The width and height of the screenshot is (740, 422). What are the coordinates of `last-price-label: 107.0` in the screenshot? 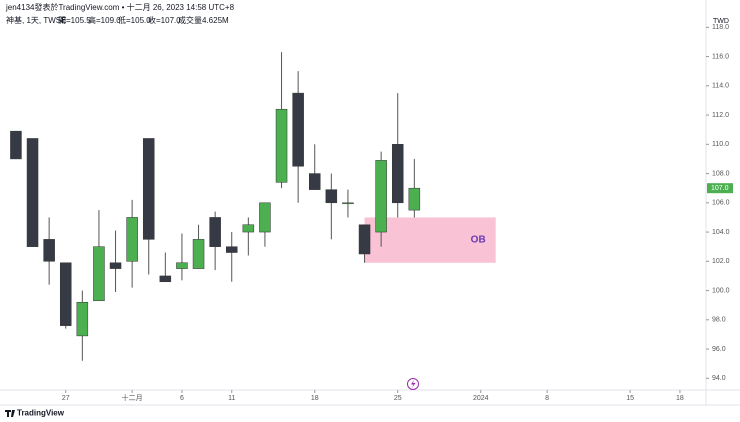 It's located at (720, 188).